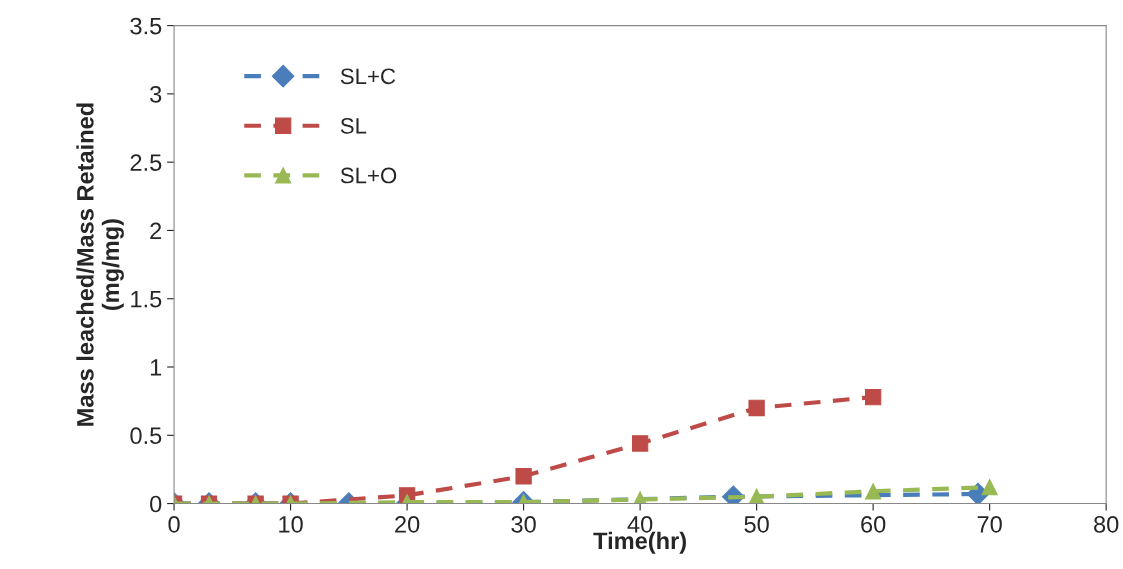 The image size is (1123, 569). I want to click on legend-label: SL, so click(353, 126).